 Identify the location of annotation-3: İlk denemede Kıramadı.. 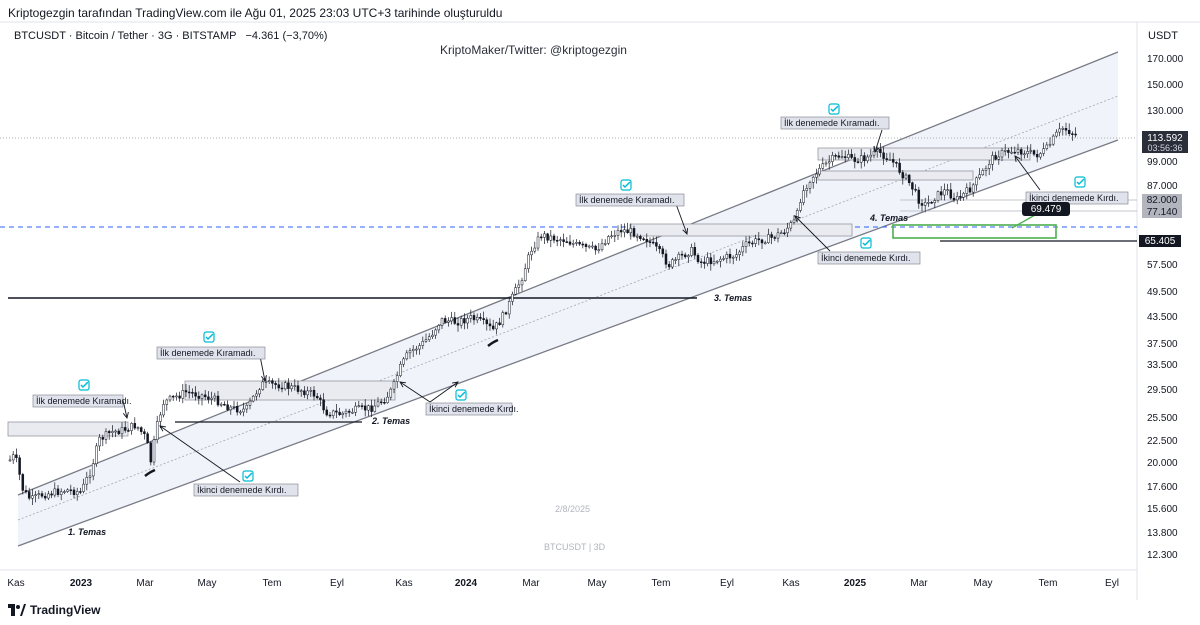
(211, 357).